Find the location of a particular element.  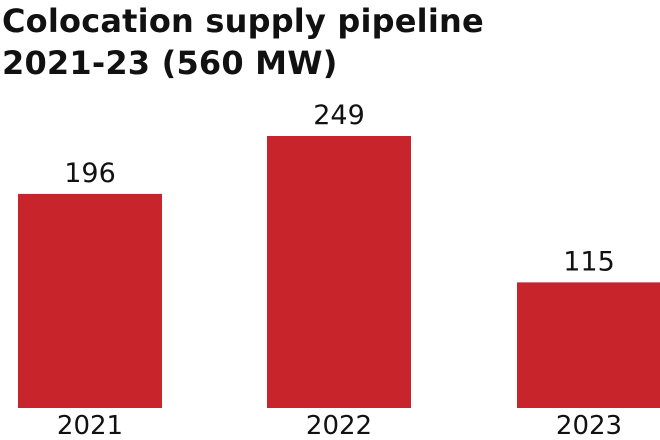

bar-2022 is located at coordinates (339, 272).